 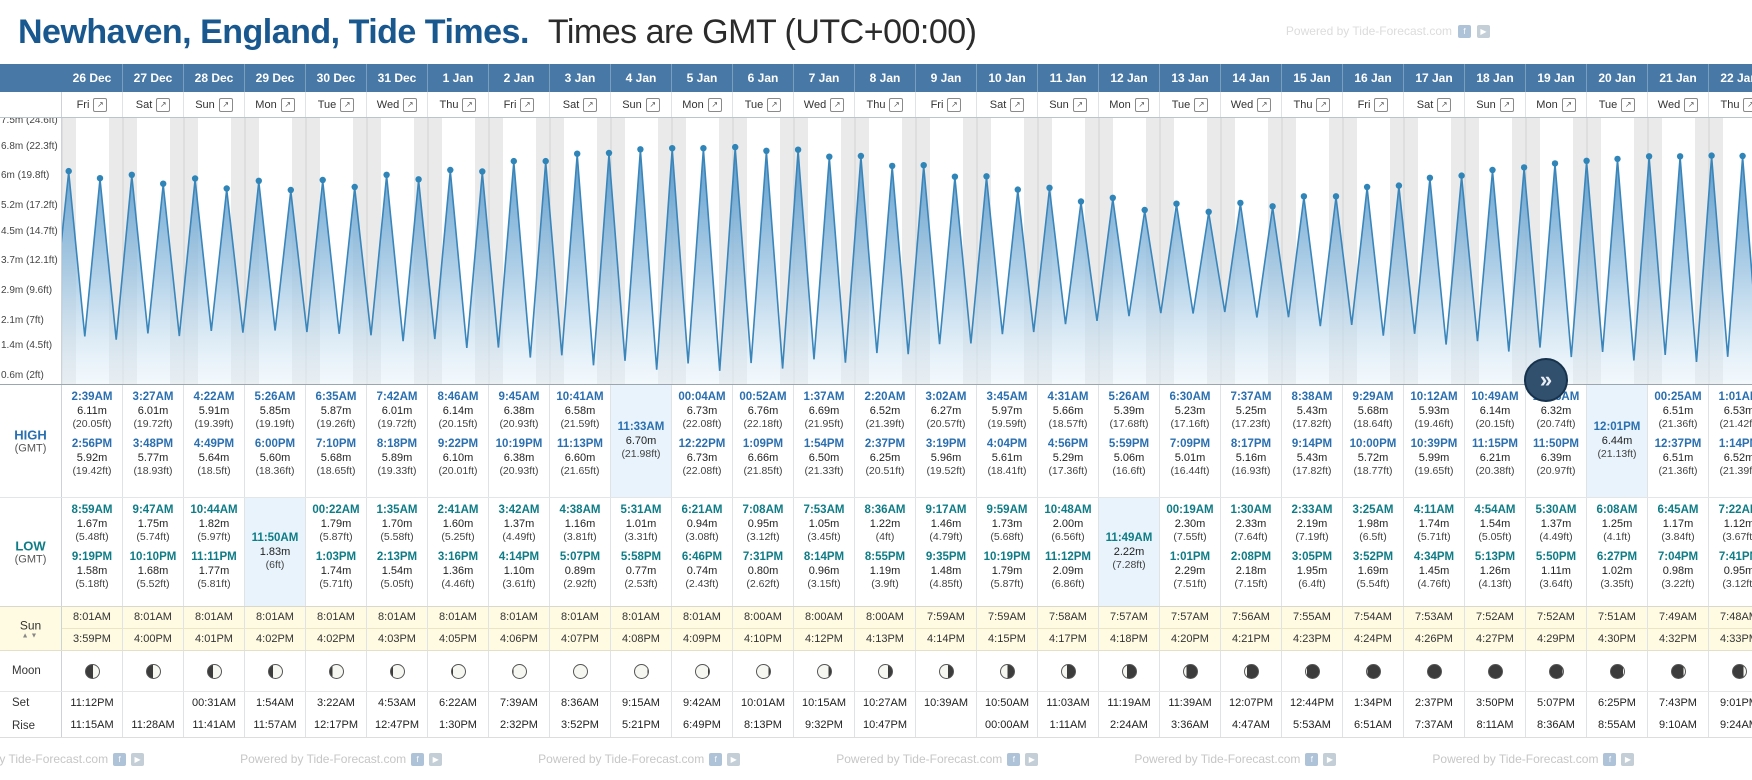 What do you see at coordinates (1495, 537) in the screenshot?
I see `tide-height-ft: (5.05ft)` at bounding box center [1495, 537].